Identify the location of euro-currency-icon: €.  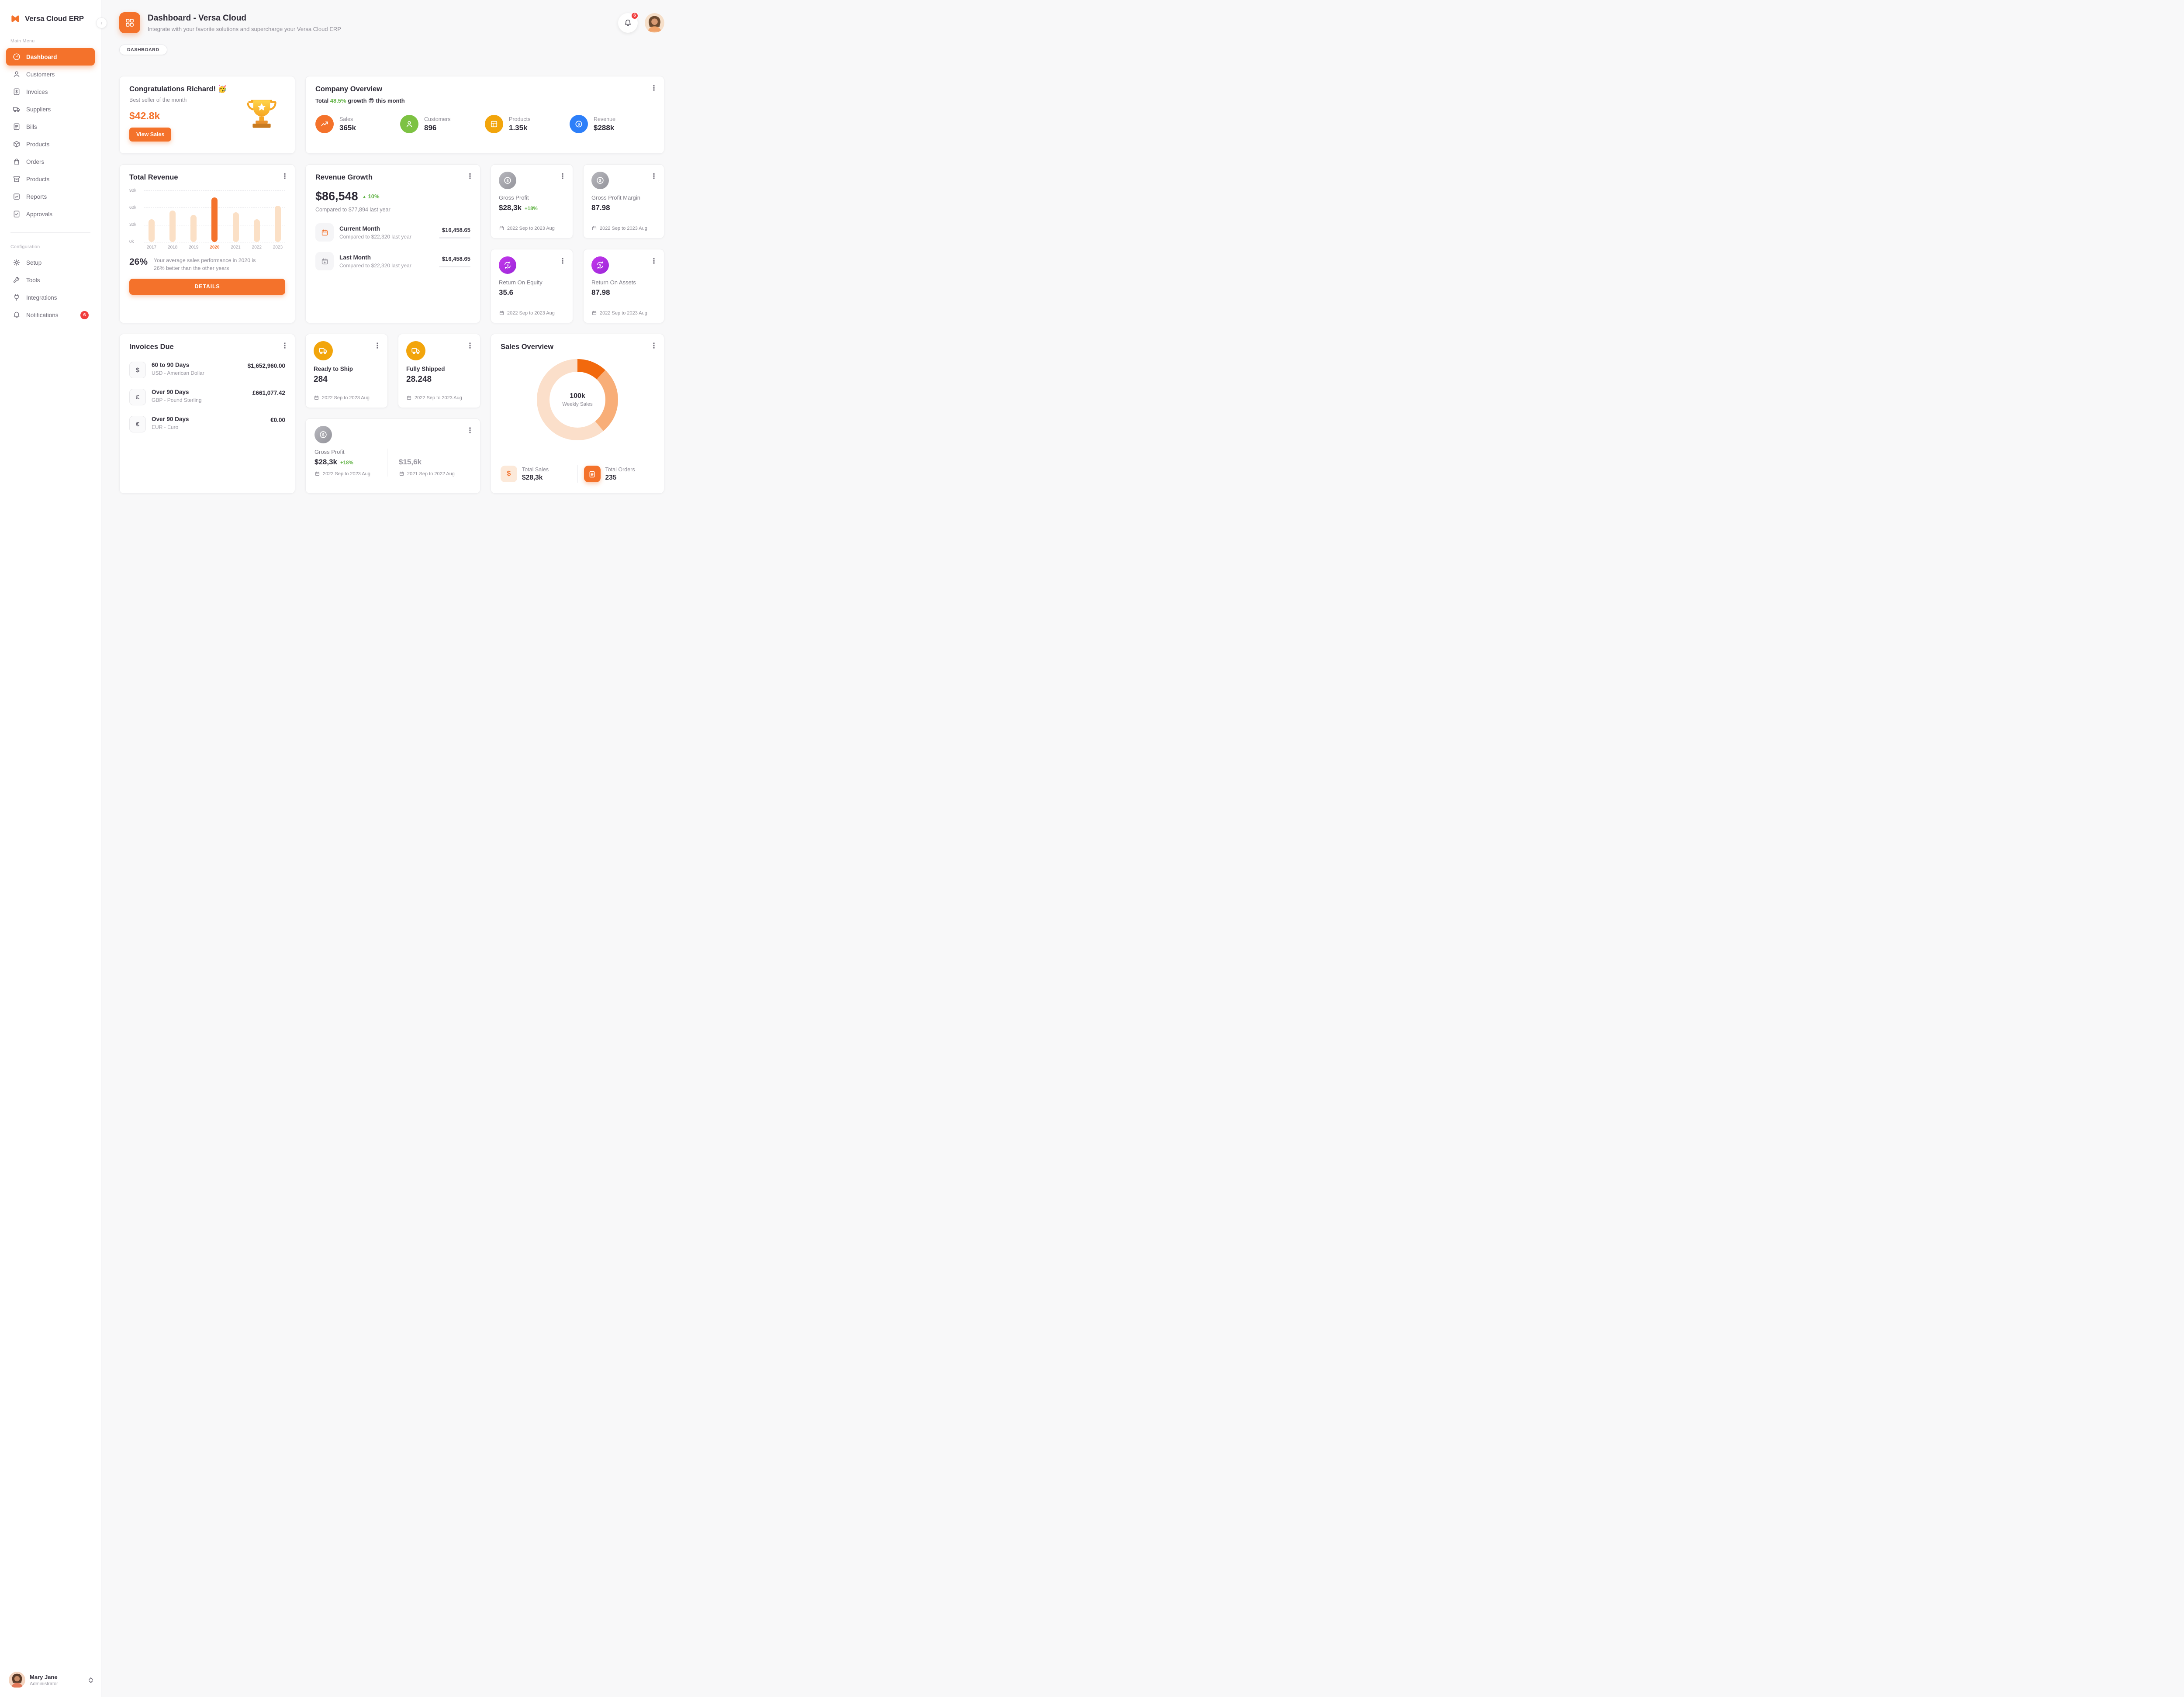
(137, 424).